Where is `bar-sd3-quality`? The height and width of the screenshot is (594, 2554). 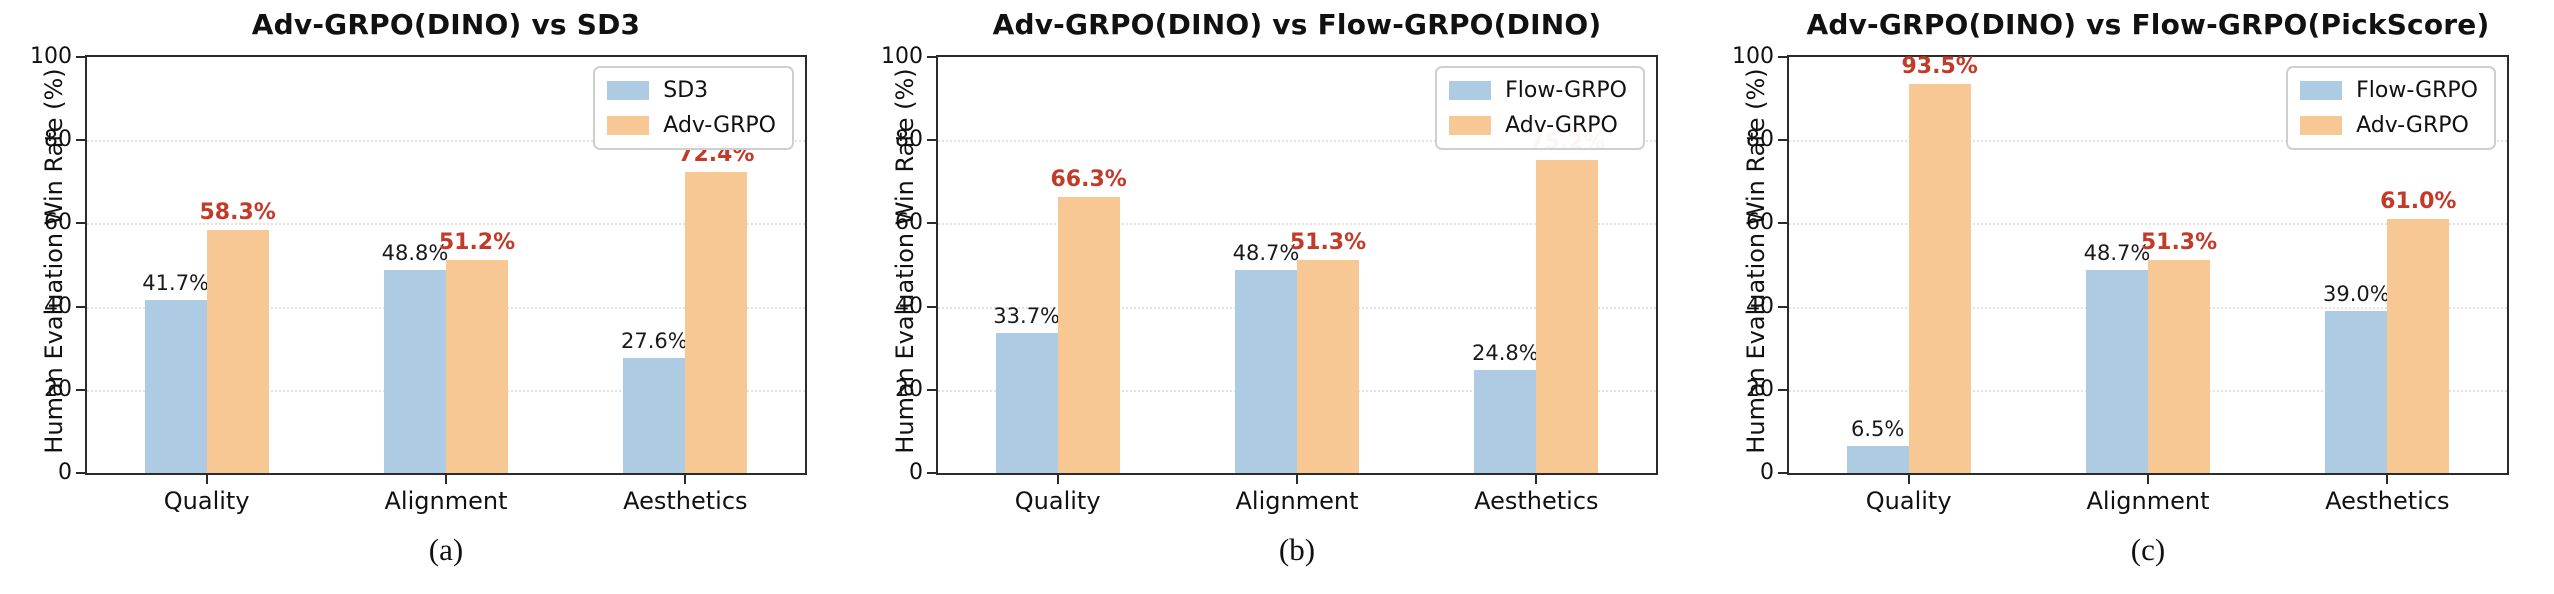
bar-sd3-quality is located at coordinates (175, 386).